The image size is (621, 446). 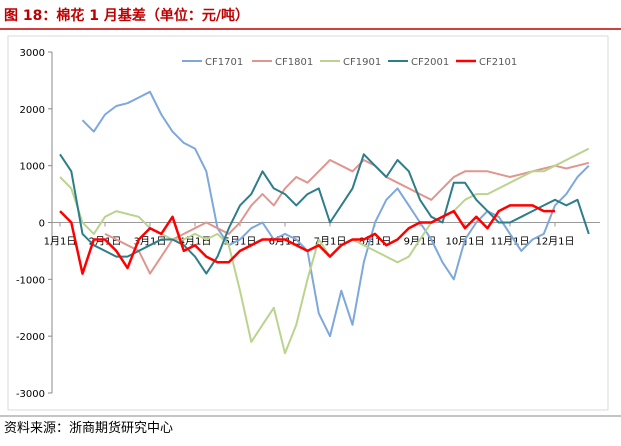 I want to click on y-tick-label: -2000, so click(x=30, y=337).